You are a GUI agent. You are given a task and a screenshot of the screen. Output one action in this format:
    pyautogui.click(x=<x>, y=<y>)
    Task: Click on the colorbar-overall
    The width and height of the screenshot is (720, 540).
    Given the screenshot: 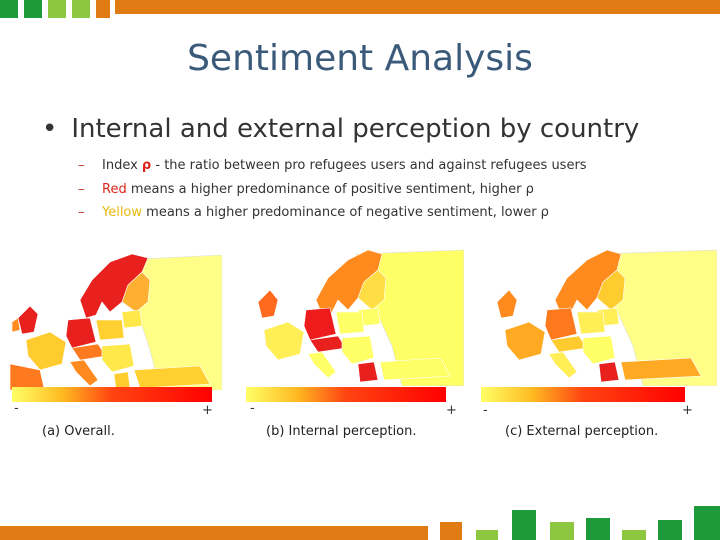 What is the action you would take?
    pyautogui.click(x=112, y=394)
    